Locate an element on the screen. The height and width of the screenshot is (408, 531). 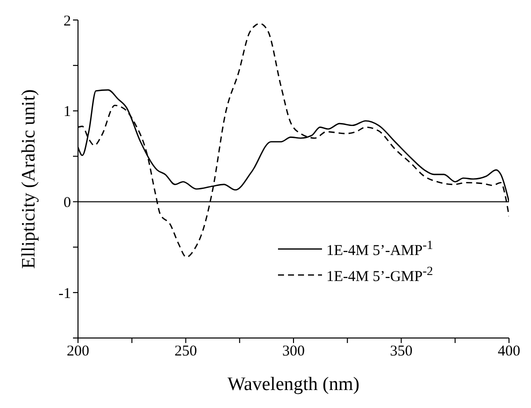
x-axis-title: Wavelength (nm) is located at coordinates (294, 384).